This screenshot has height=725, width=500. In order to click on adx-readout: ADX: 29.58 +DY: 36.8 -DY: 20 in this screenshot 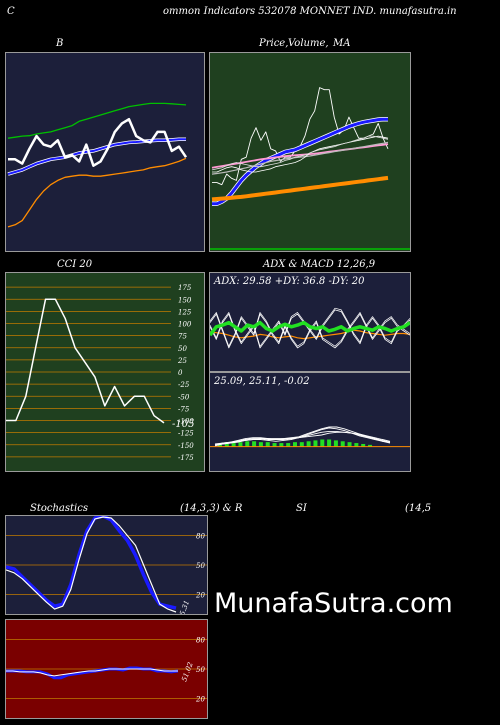, I will do `click(289, 281)`.